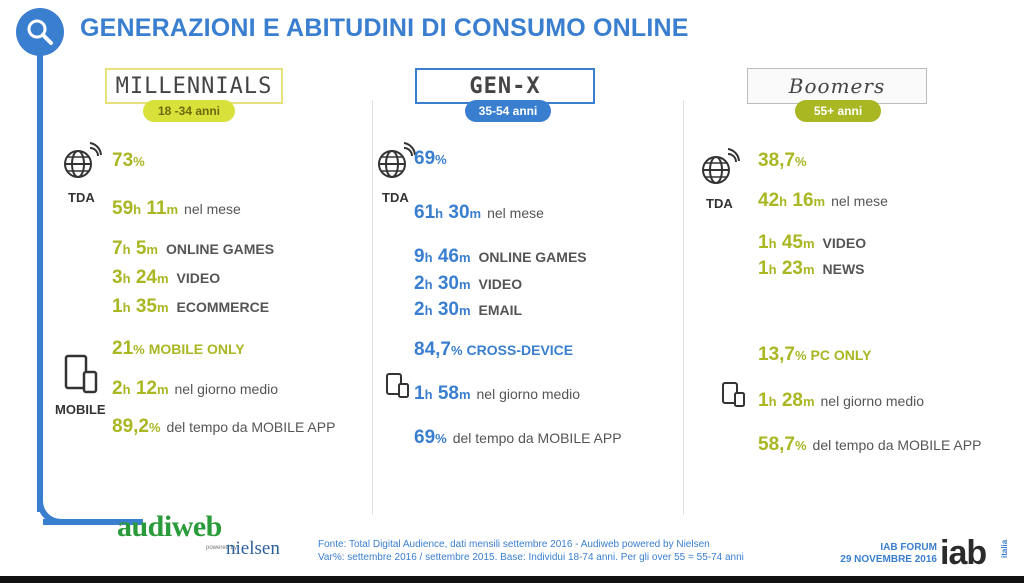 The image size is (1024, 583). Describe the element at coordinates (40, 283) in the screenshot. I see `timeline-bar` at that location.